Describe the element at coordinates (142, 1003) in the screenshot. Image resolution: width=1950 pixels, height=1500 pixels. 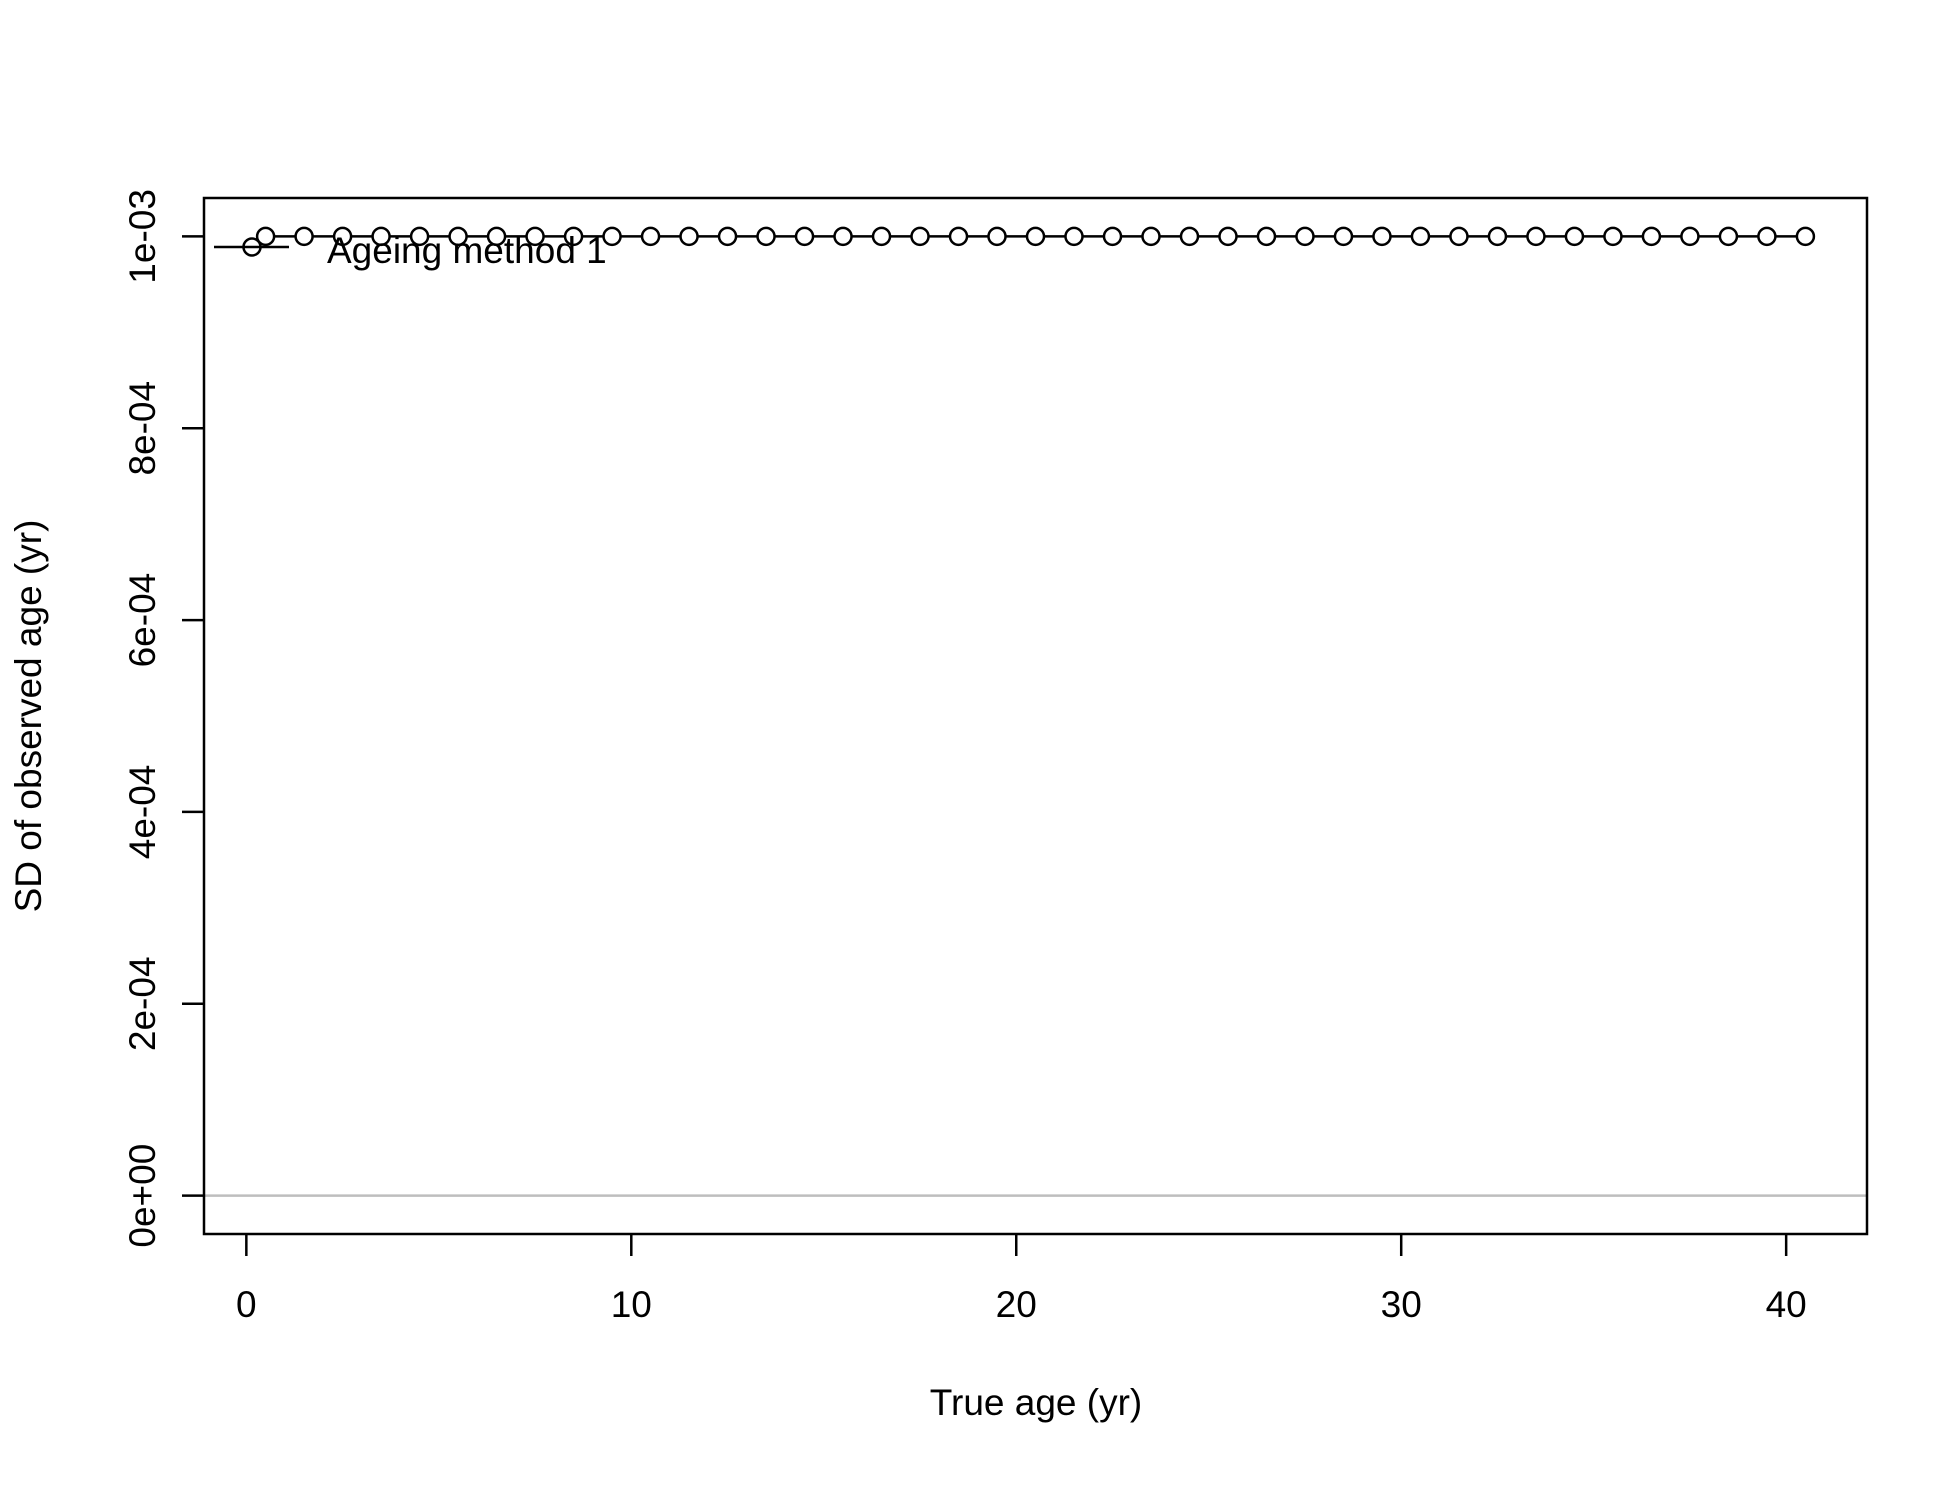
I see `y-tick-label: 2e-04` at that location.